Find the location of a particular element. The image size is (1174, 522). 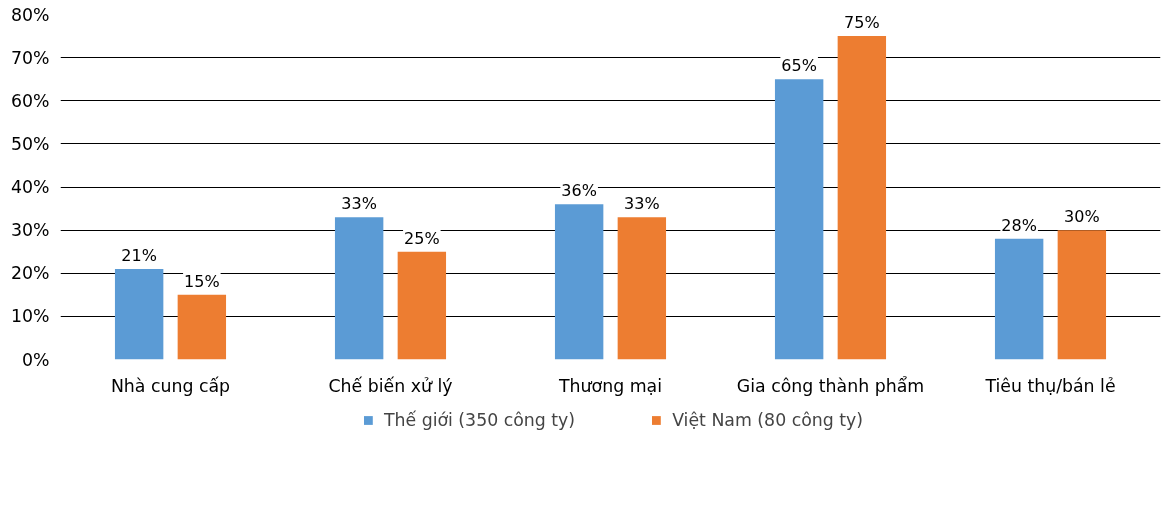

x-tick-label: Gia công thành phẩm is located at coordinates (830, 385).